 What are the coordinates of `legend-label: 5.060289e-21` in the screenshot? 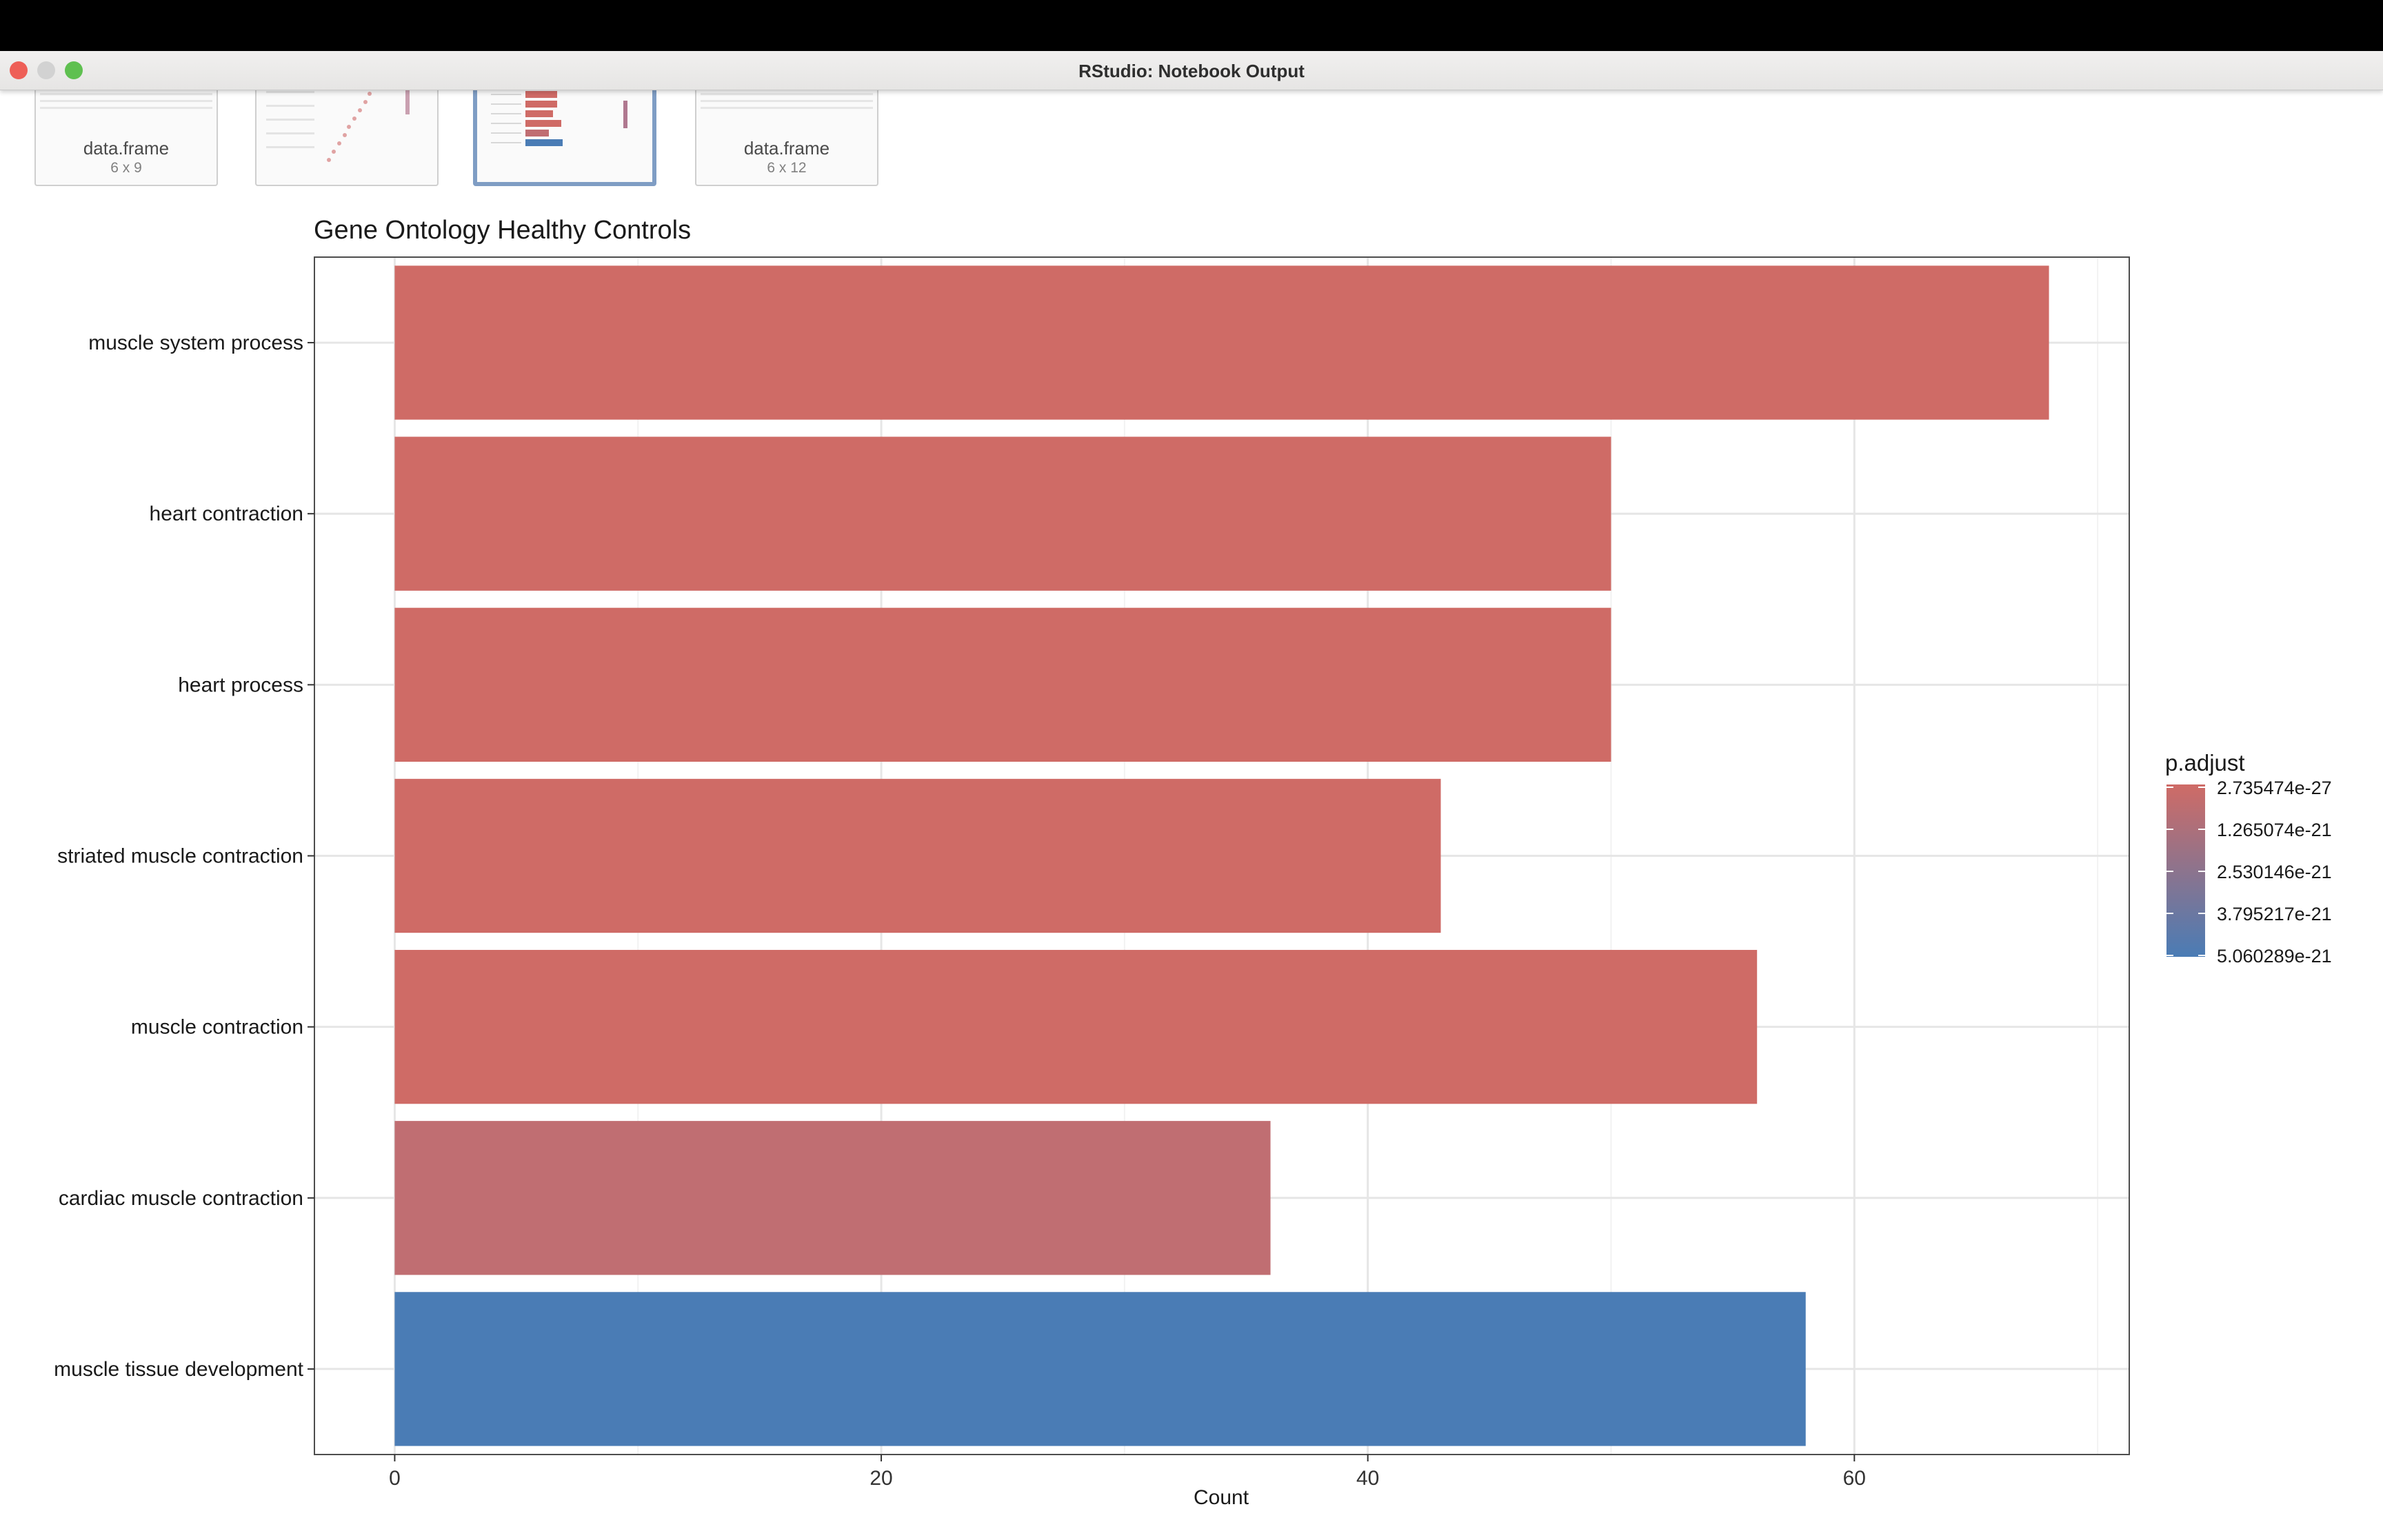 It's located at (2274, 956).